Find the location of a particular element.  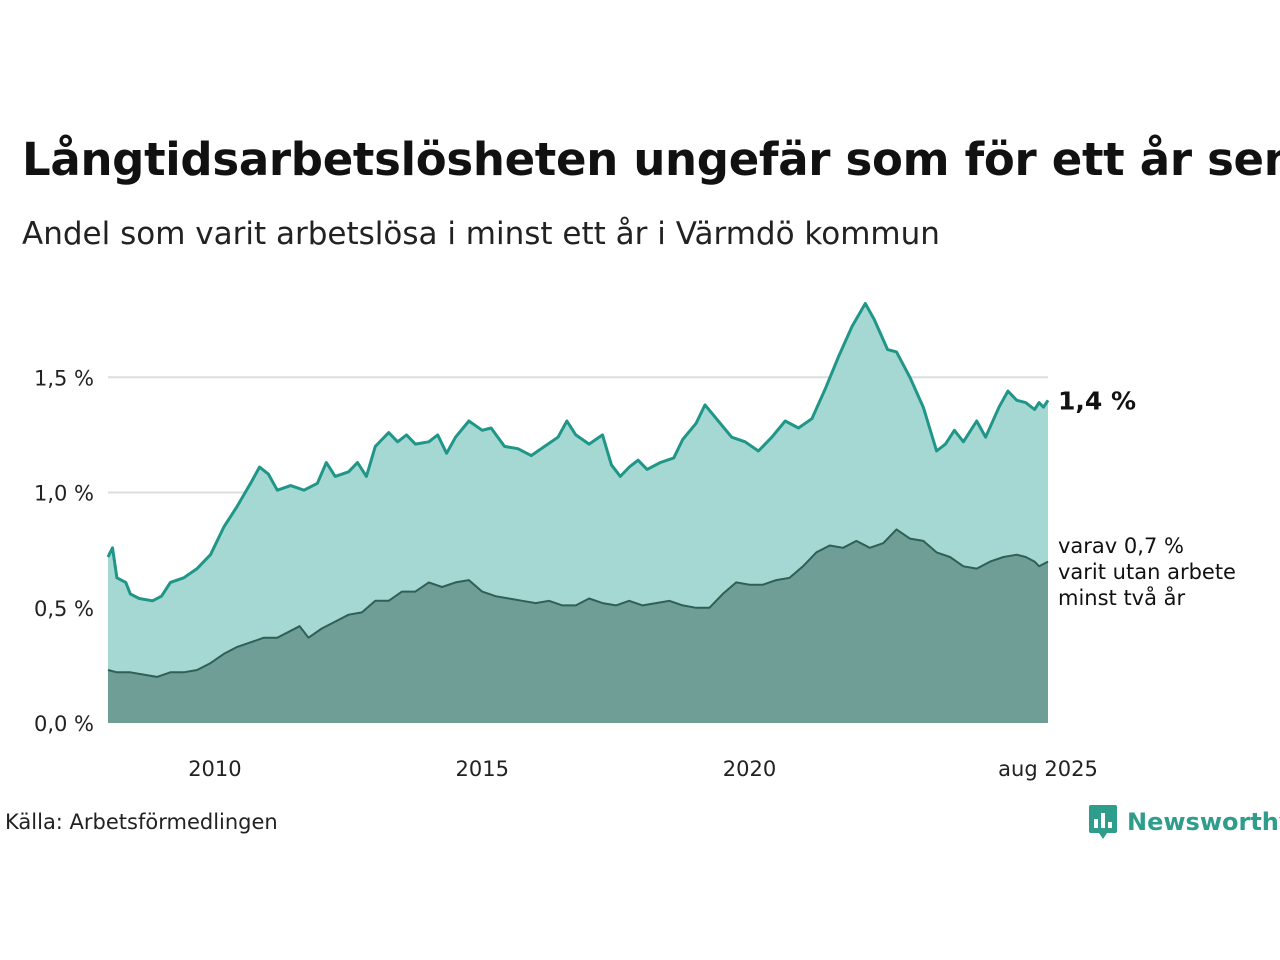

x-tick-label: aug 2025 is located at coordinates (1048, 769).